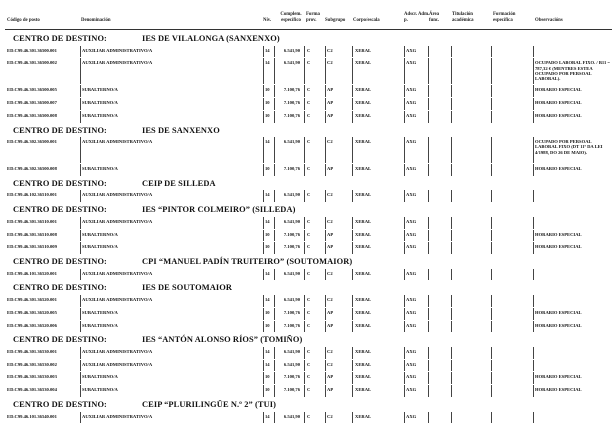 The width and height of the screenshot is (615, 439). What do you see at coordinates (330, 377) in the screenshot?
I see `cell-sub: AP` at bounding box center [330, 377].